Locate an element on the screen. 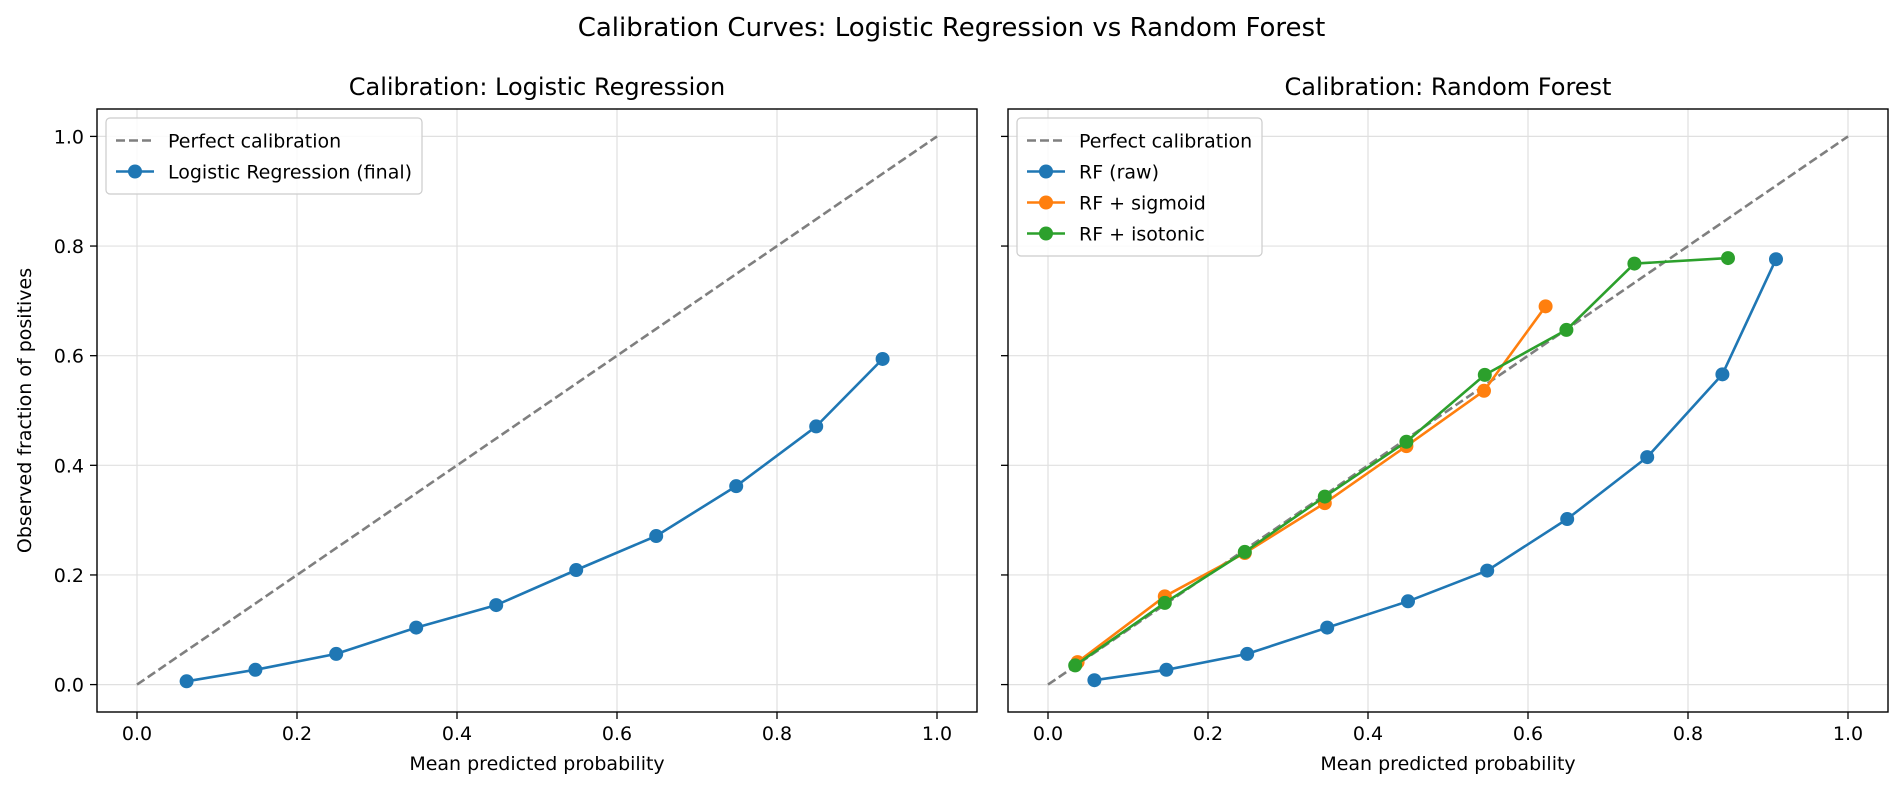  p0-legend-marker-logistic-regression-final is located at coordinates (135, 171).